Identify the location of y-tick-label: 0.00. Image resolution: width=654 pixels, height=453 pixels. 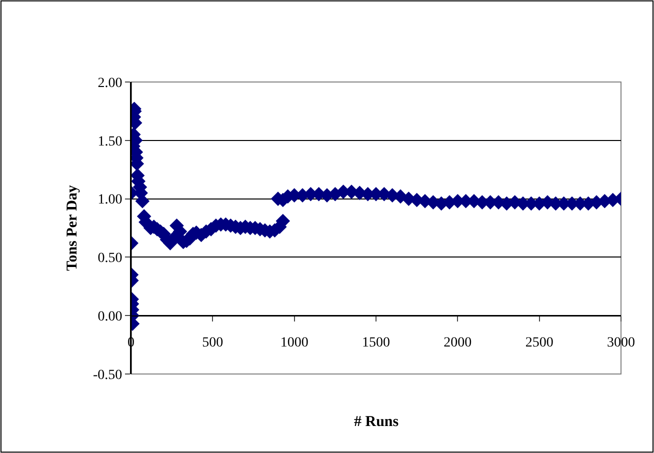
(110, 317).